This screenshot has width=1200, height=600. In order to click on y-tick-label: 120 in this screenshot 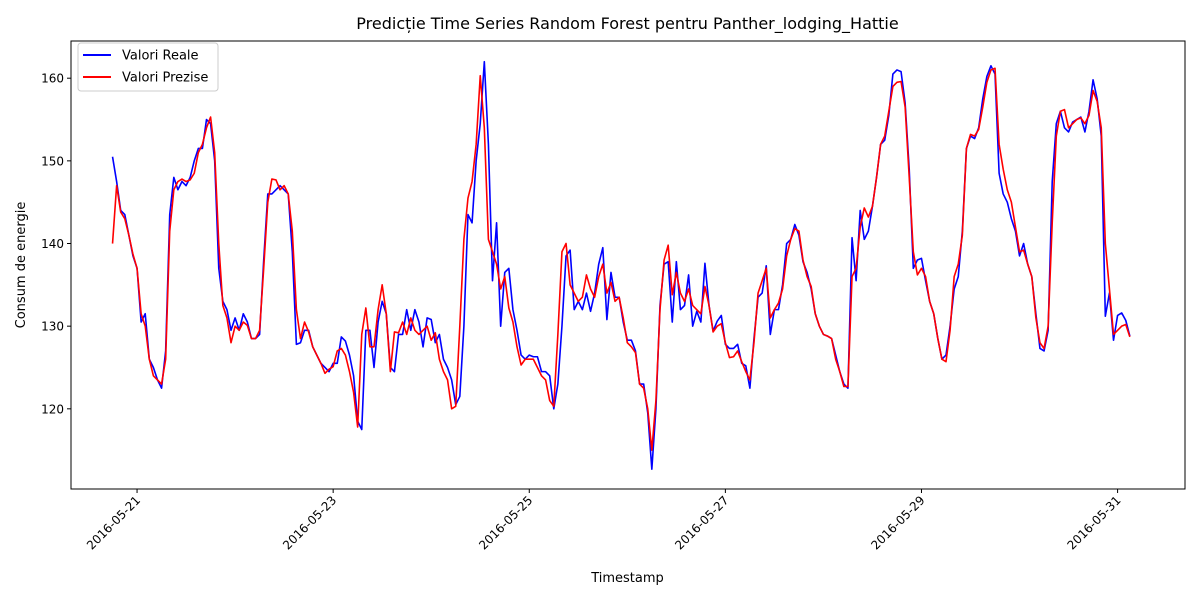, I will do `click(52, 409)`.